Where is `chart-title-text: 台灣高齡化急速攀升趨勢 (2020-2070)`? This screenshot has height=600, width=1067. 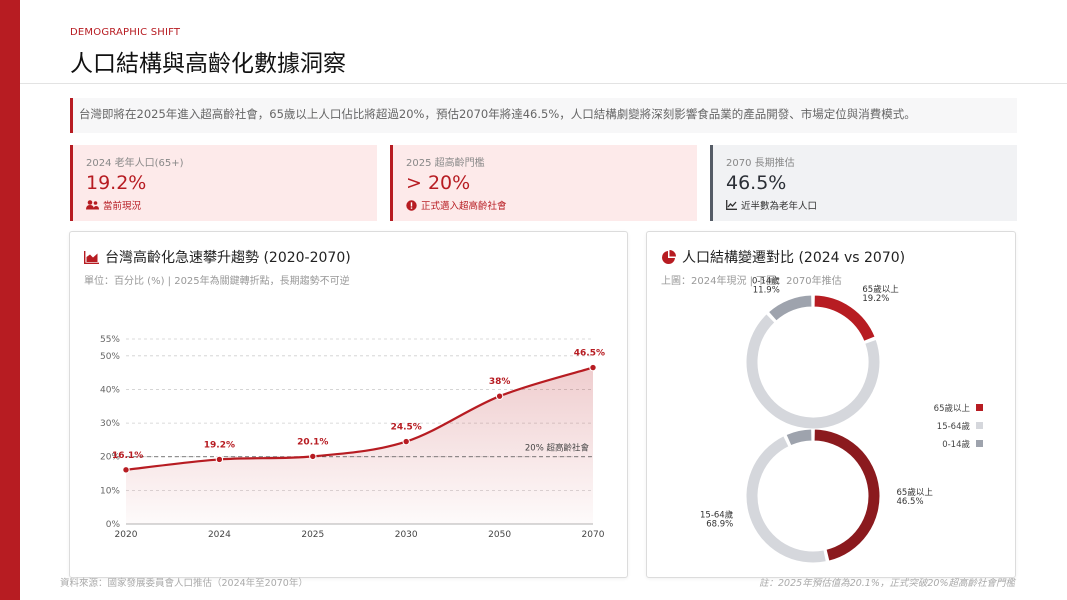 chart-title-text: 台灣高齡化急速攀升趨勢 (2020-2070) is located at coordinates (228, 258).